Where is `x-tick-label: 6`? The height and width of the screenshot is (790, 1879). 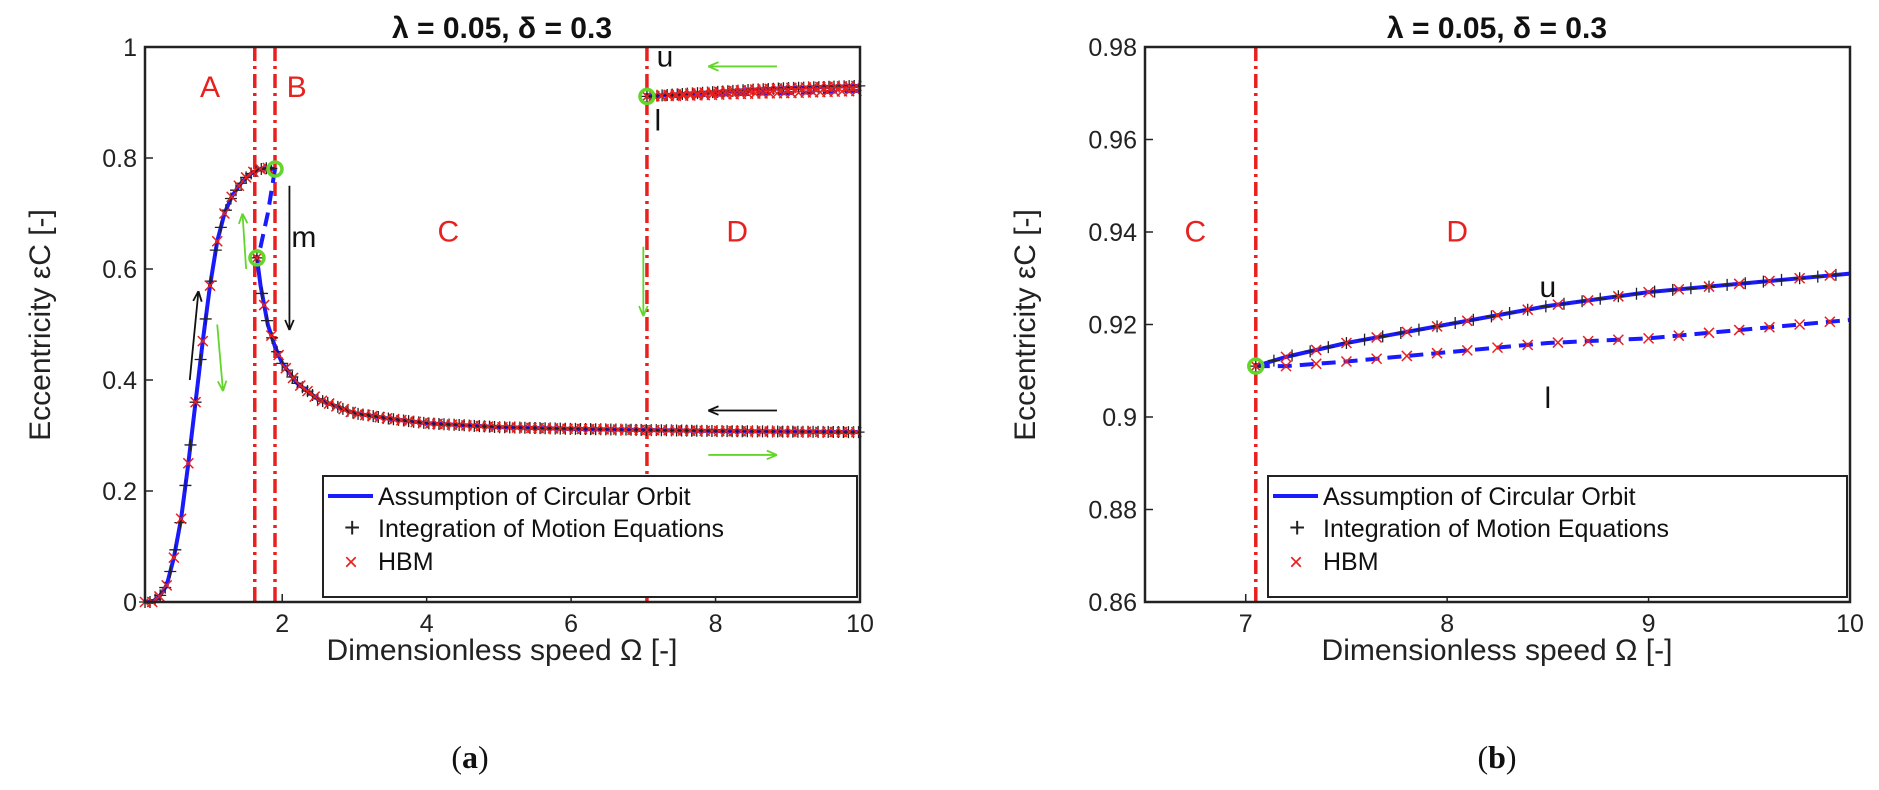
x-tick-label: 6 is located at coordinates (571, 624).